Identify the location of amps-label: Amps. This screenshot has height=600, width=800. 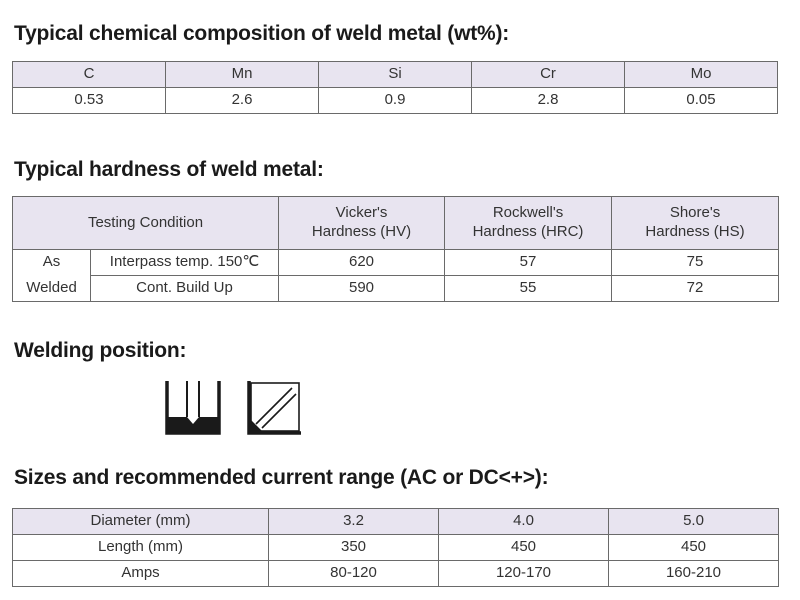
(140, 573).